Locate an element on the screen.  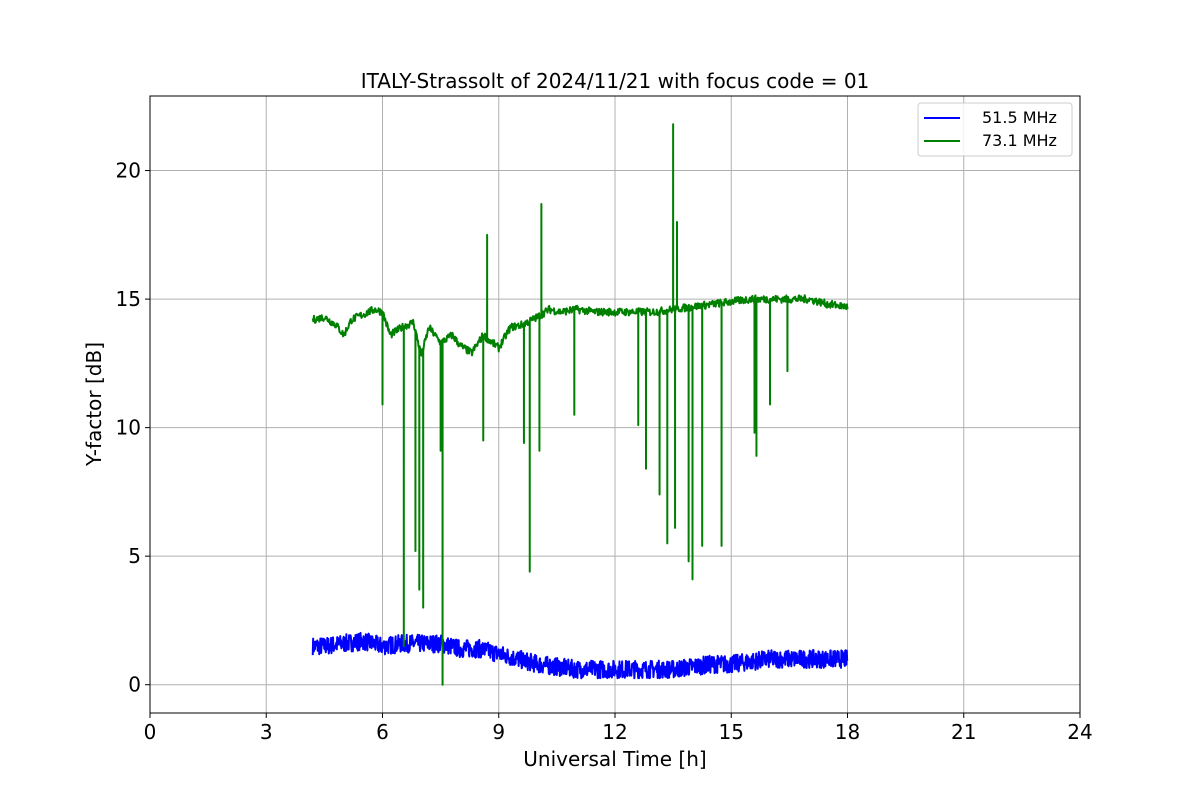
y-tick-label: 0 is located at coordinates (134, 685).